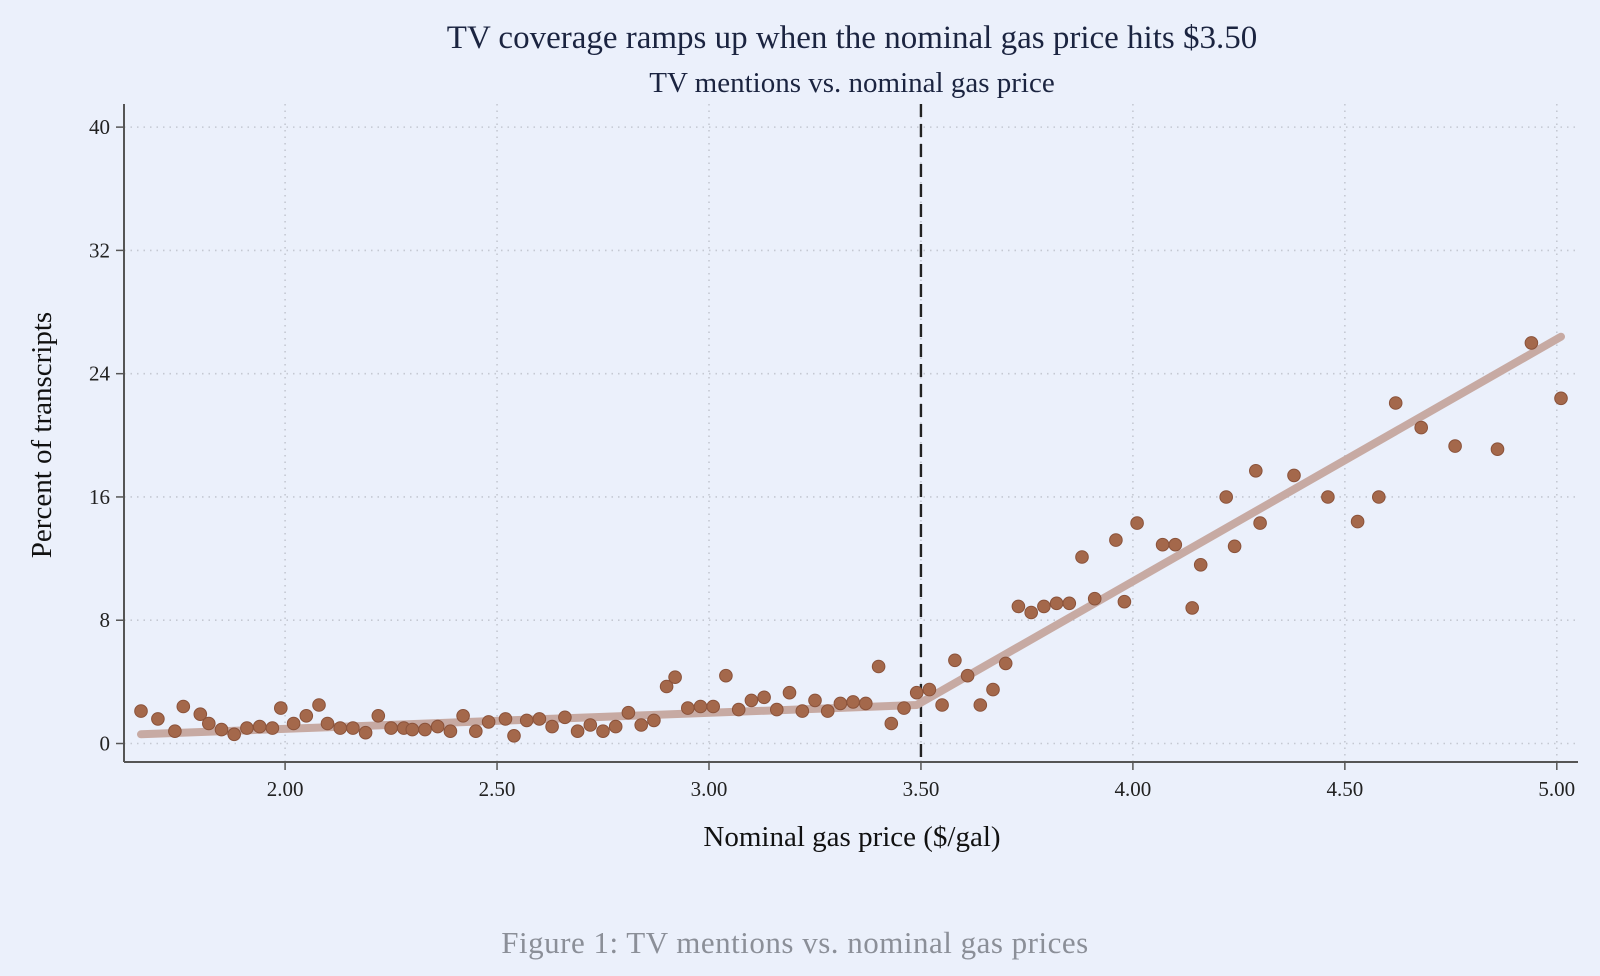 The height and width of the screenshot is (976, 1600). Describe the element at coordinates (99, 250) in the screenshot. I see `y-tick-label: 32` at that location.